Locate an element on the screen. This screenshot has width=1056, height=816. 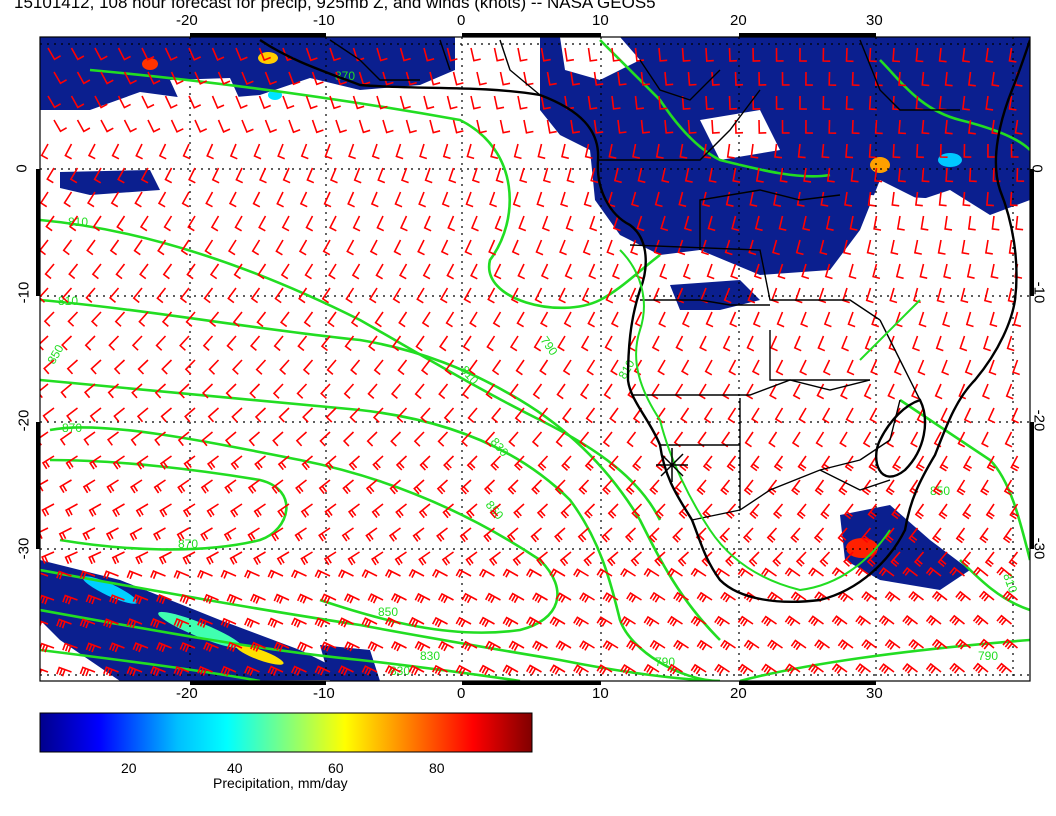
colorbar-tick: 40 is located at coordinates (235, 768).